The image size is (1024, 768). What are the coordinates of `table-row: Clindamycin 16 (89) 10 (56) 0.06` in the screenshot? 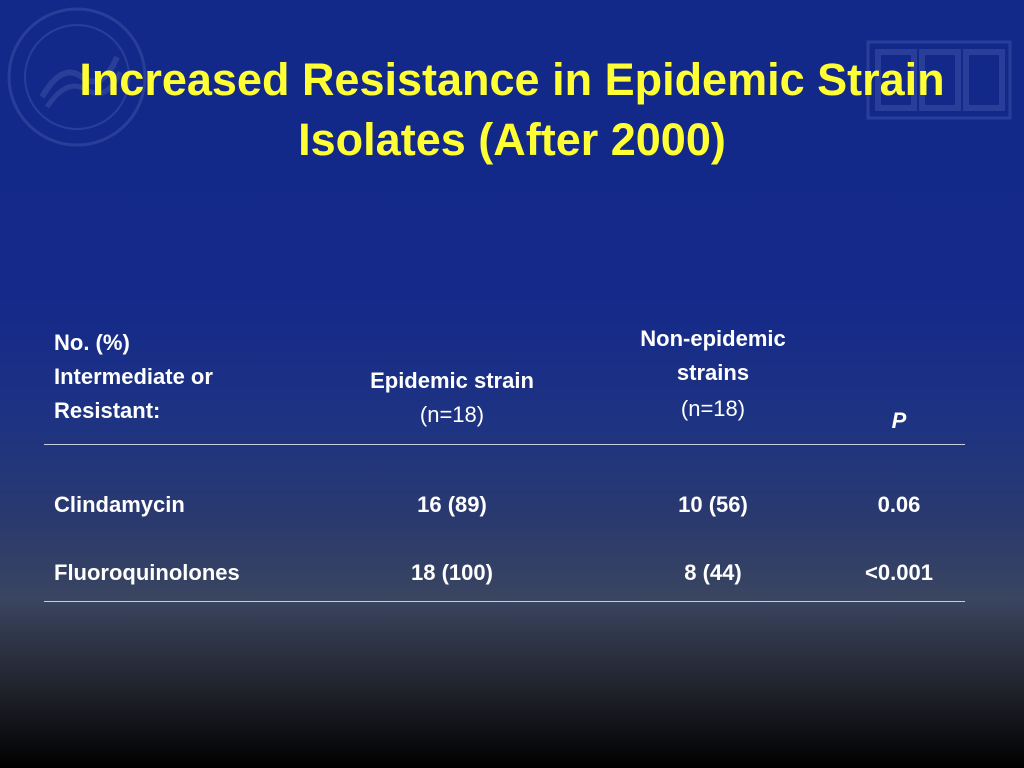 It's located at (504, 483).